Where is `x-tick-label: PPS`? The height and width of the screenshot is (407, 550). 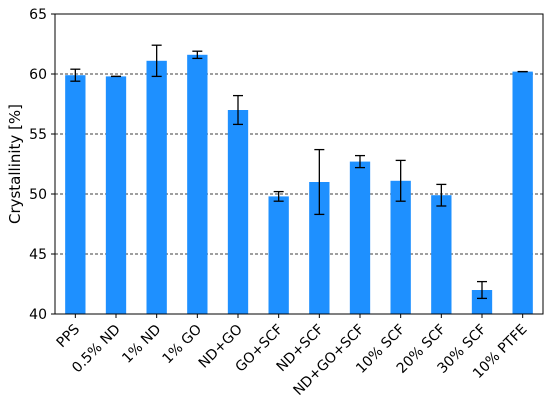
x-tick-label: PPS is located at coordinates (69, 336).